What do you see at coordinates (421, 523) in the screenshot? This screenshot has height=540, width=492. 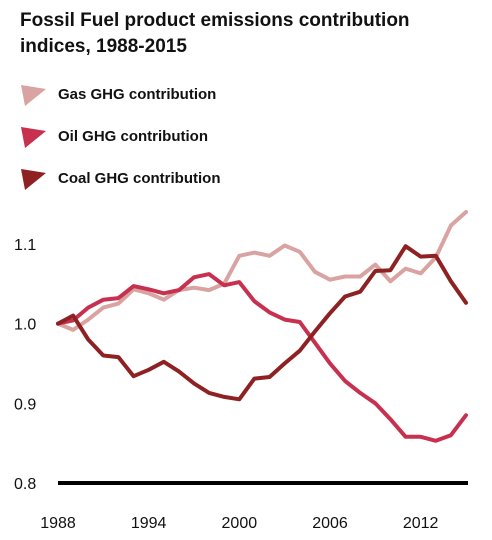 I see `x-tick-label: 2012` at bounding box center [421, 523].